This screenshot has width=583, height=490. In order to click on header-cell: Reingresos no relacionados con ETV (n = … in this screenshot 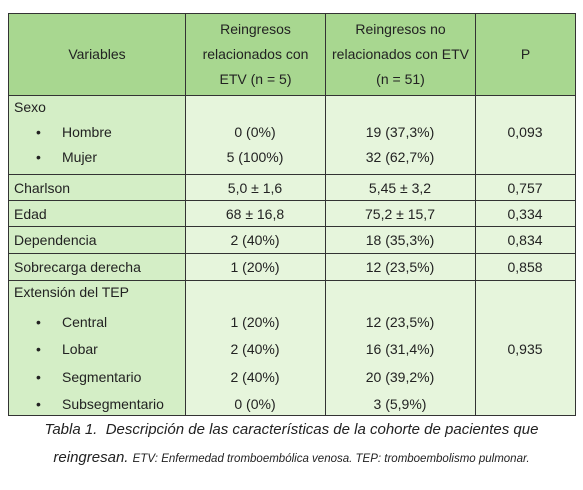, I will do `click(400, 54)`.